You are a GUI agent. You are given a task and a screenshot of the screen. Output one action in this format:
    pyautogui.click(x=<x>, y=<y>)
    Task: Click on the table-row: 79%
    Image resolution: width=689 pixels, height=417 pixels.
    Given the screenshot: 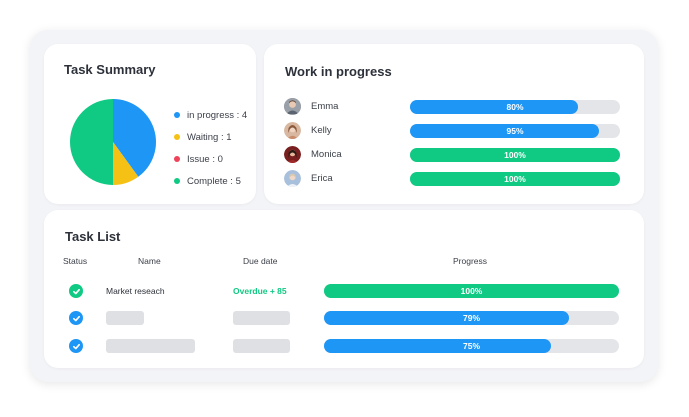 What is the action you would take?
    pyautogui.click(x=344, y=319)
    